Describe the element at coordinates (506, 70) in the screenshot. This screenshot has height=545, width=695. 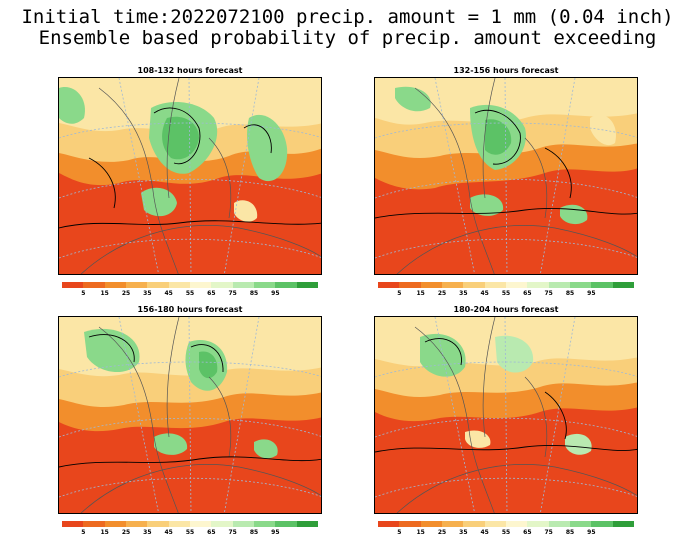
I see `panel-title: 132-156 hours forecast` at that location.